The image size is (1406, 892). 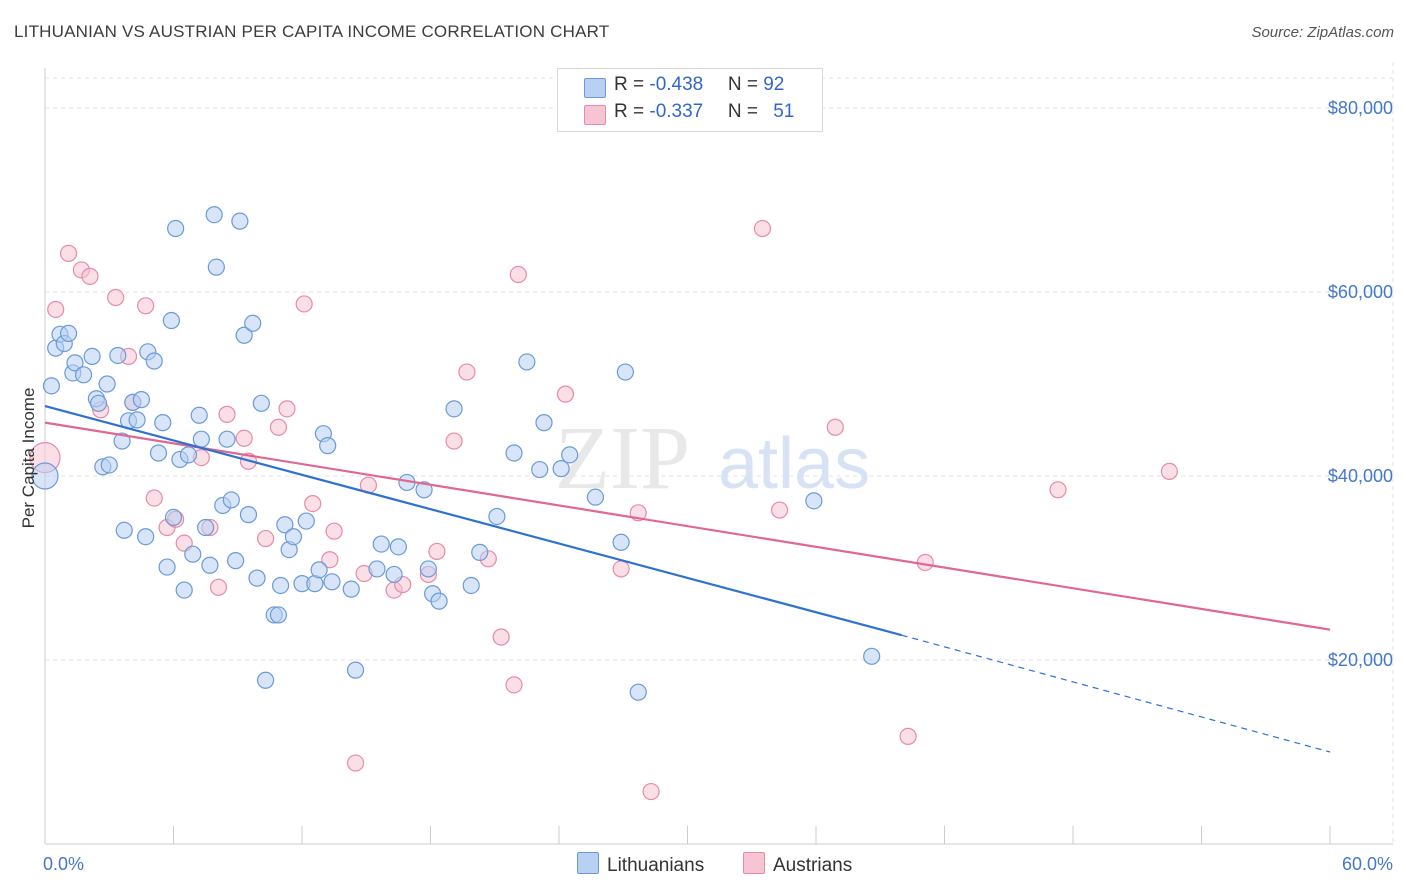 What do you see at coordinates (1360, 292) in the screenshot?
I see `y-tick-label: $60,000` at bounding box center [1360, 292].